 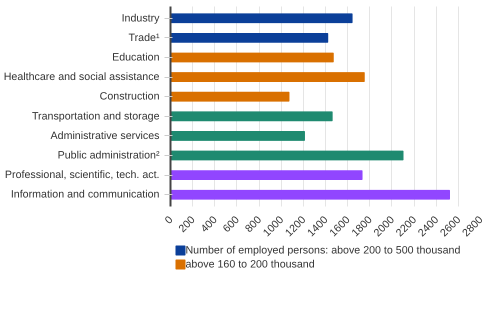 I want to click on x-tick-label: 0, so click(x=169, y=220).